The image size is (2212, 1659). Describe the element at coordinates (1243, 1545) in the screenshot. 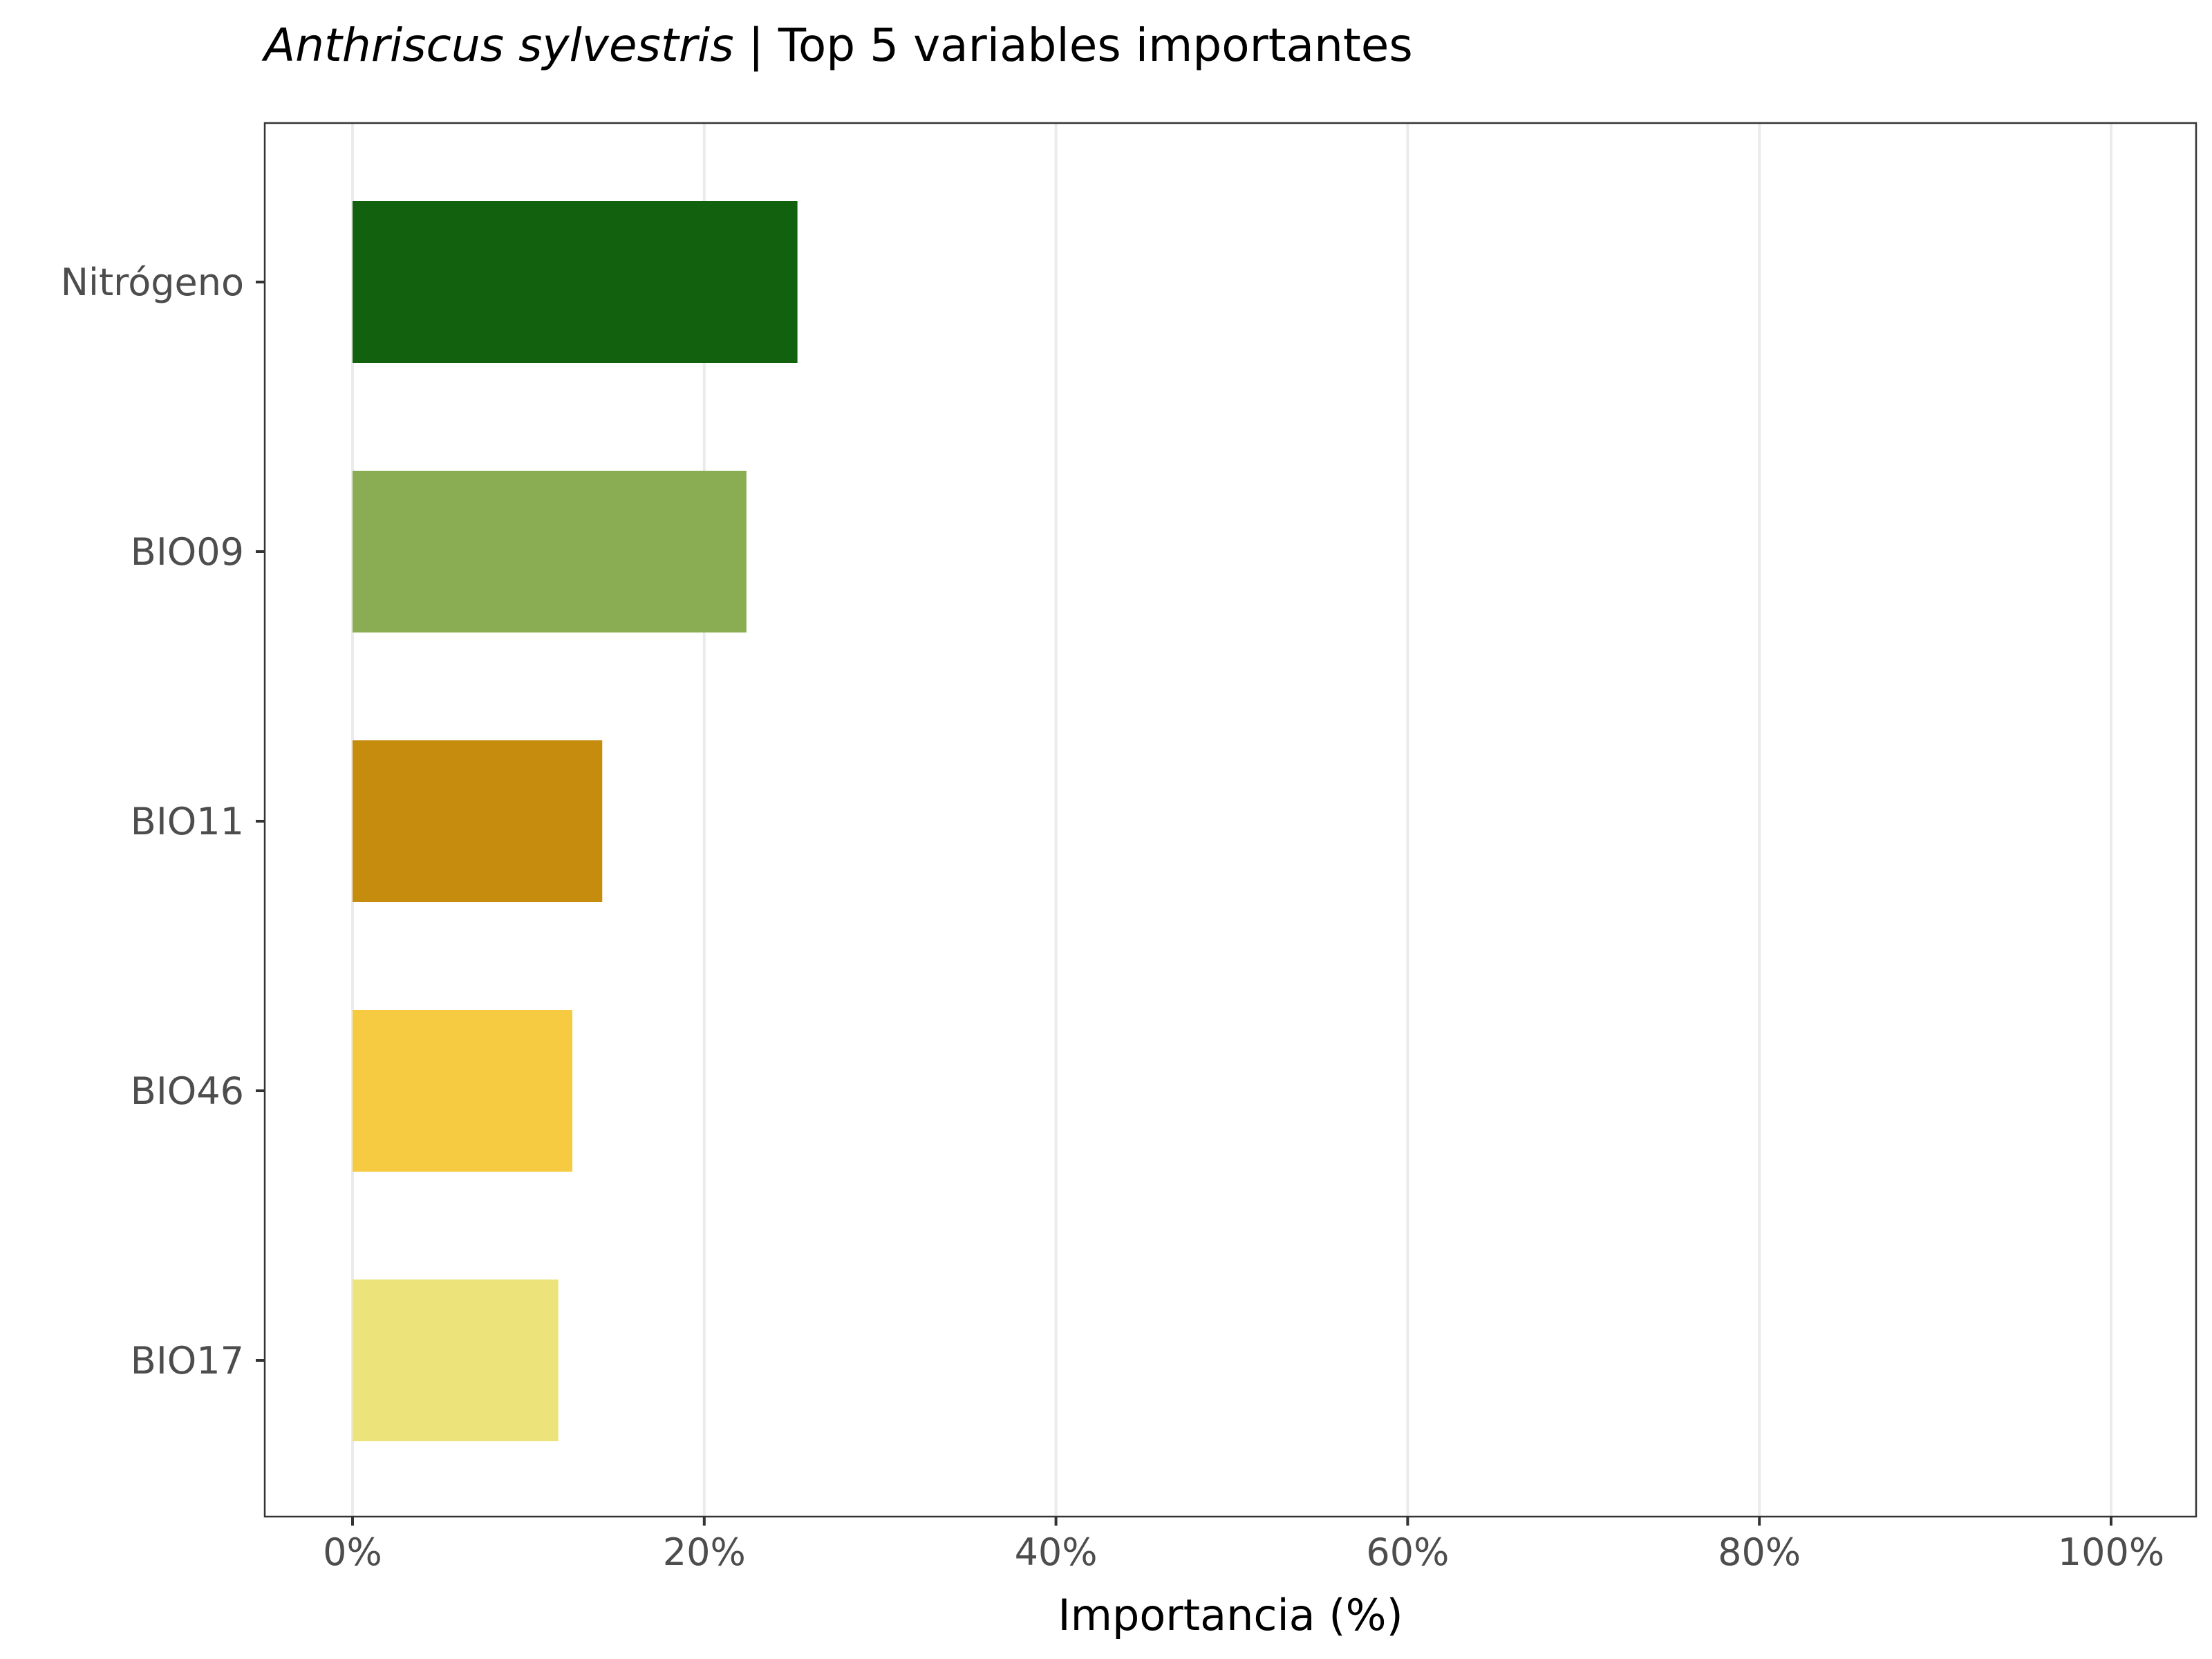

I see `x-axis: 0% 20% 40% 60% 80% 100%` at that location.